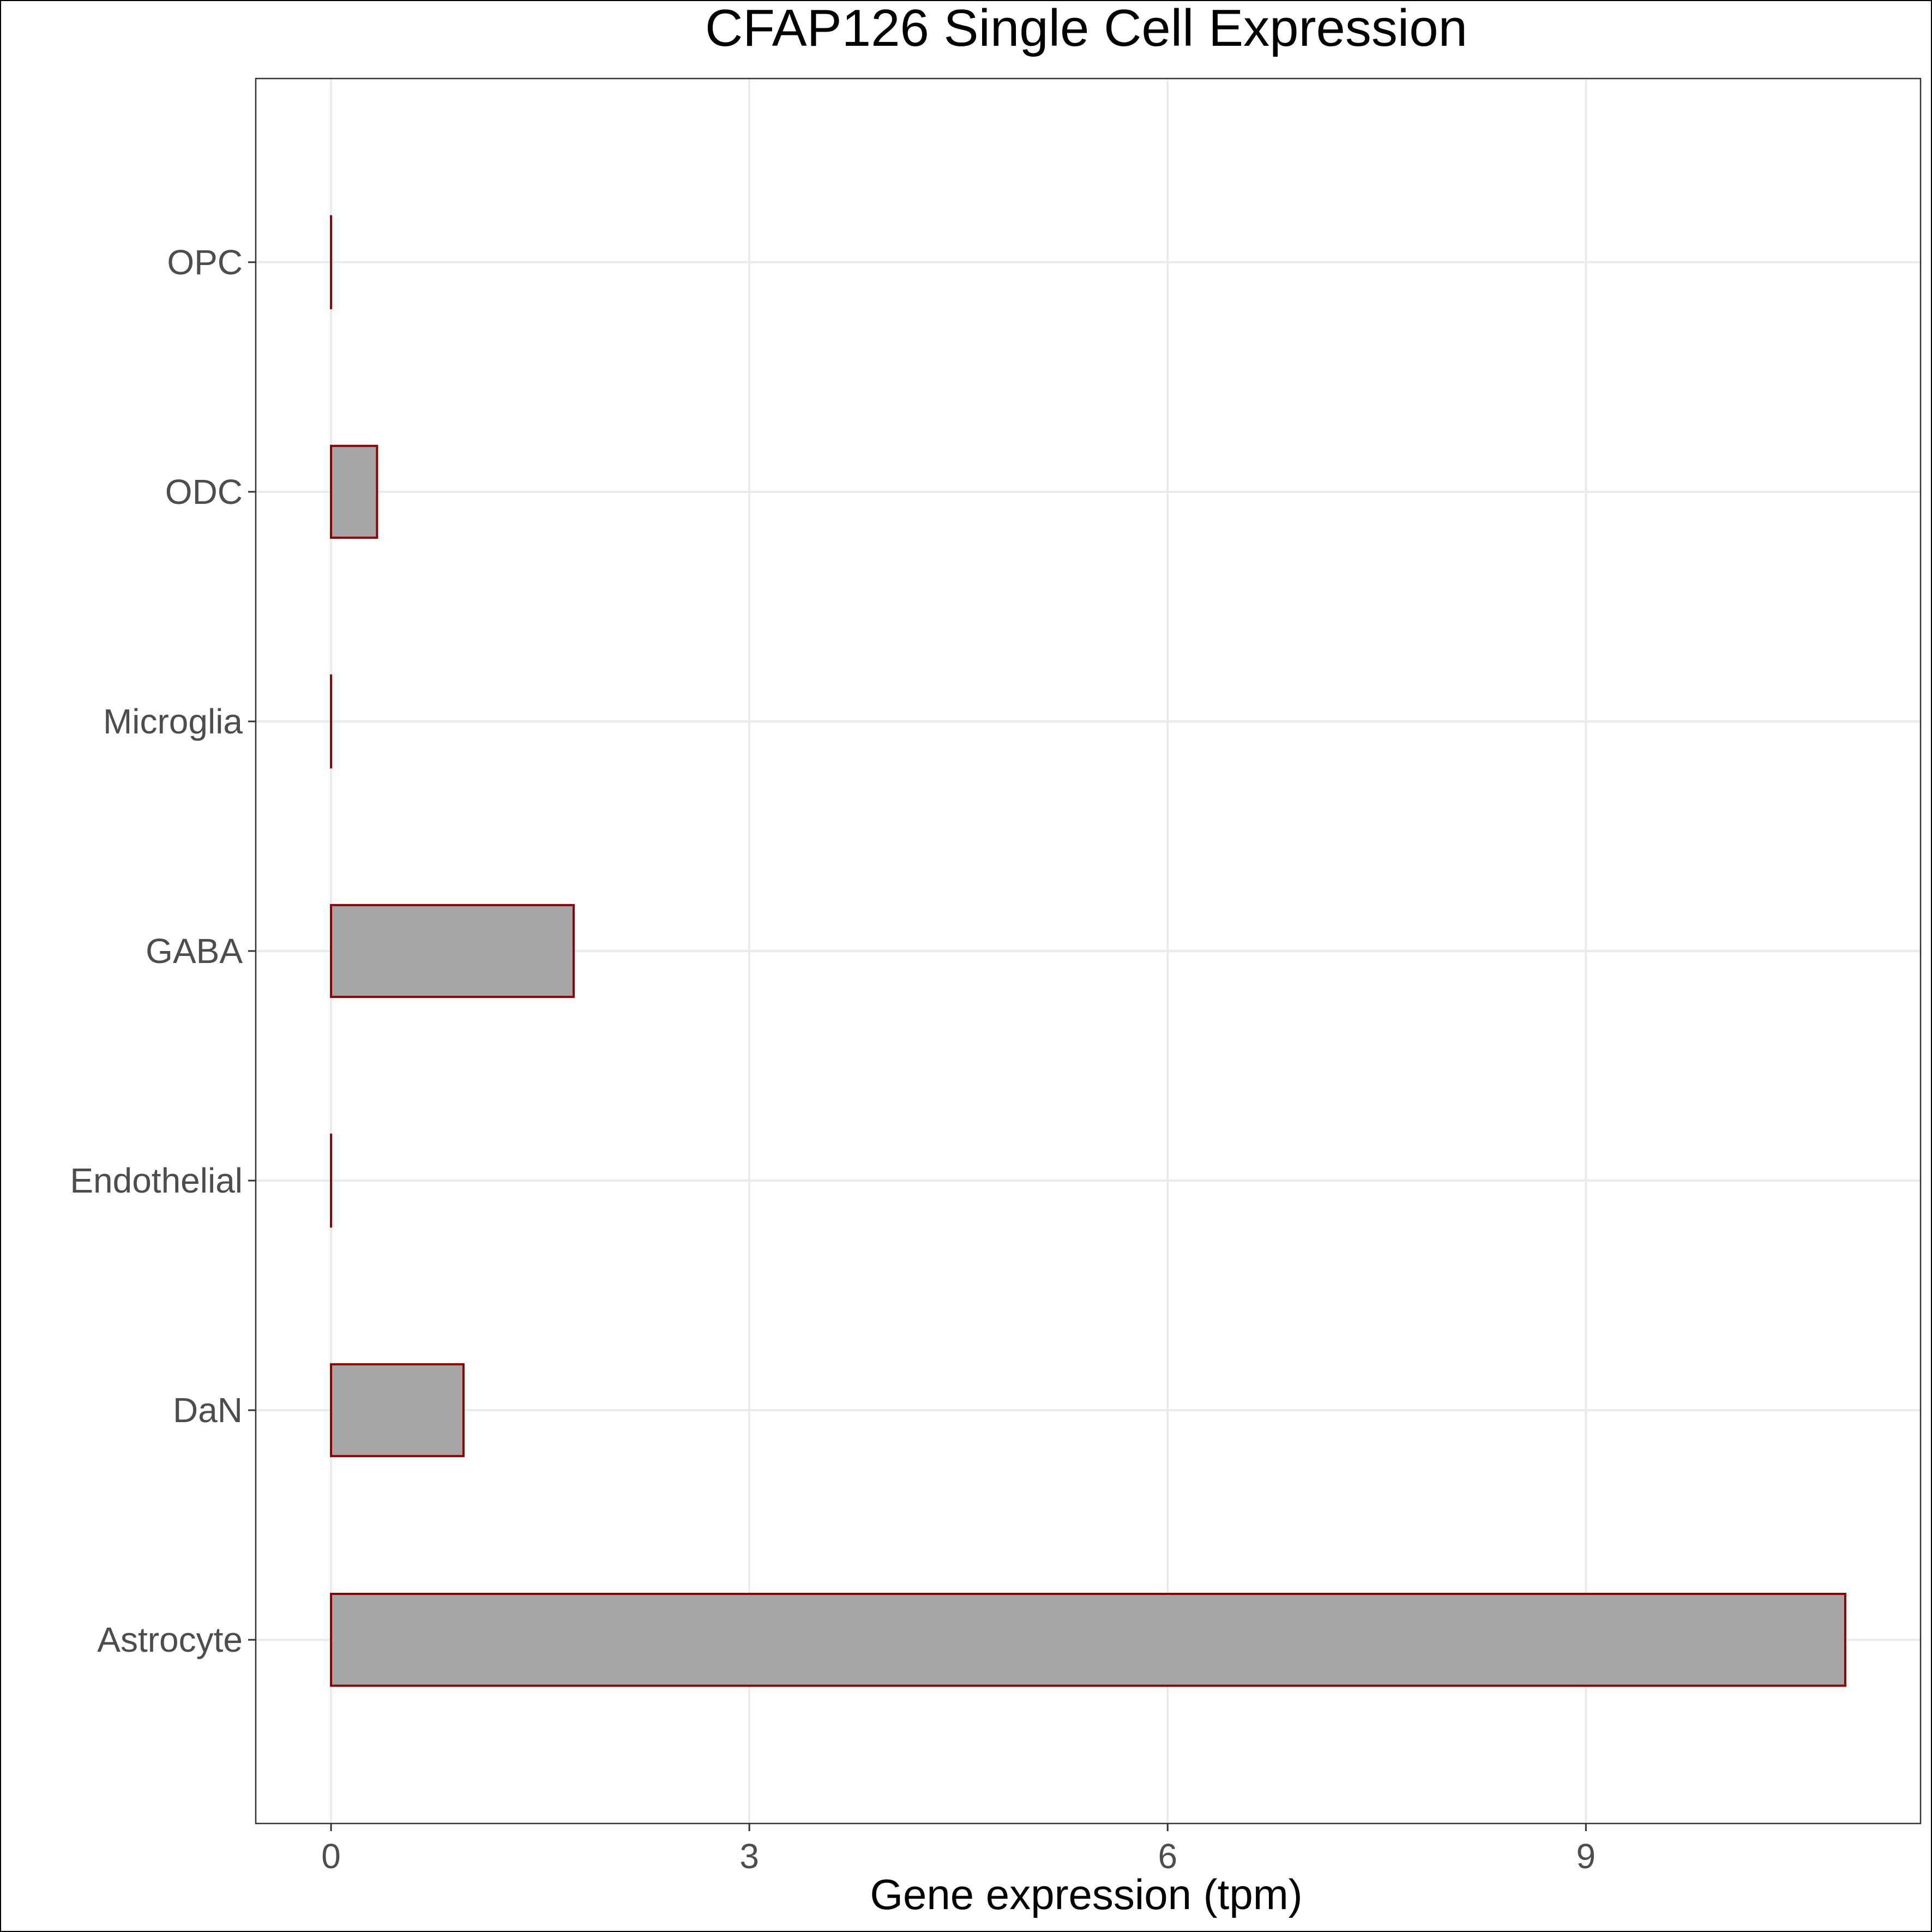  I want to click on chart-title: CFAP126 Single Cell Expression, so click(1086, 29).